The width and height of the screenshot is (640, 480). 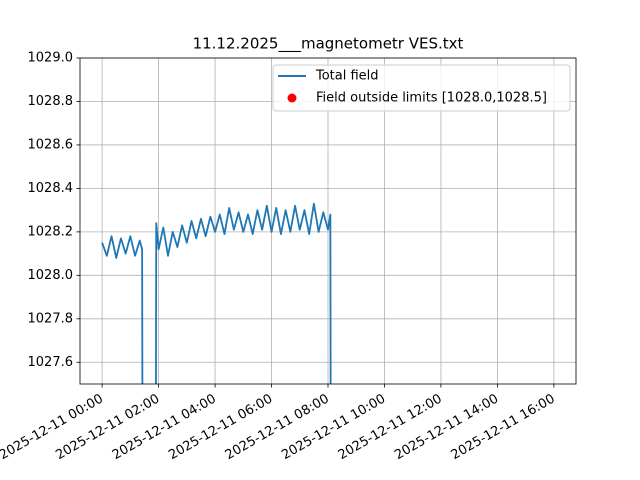 I want to click on x-tick-label: 2025-12-11 08:00, so click(x=277, y=428).